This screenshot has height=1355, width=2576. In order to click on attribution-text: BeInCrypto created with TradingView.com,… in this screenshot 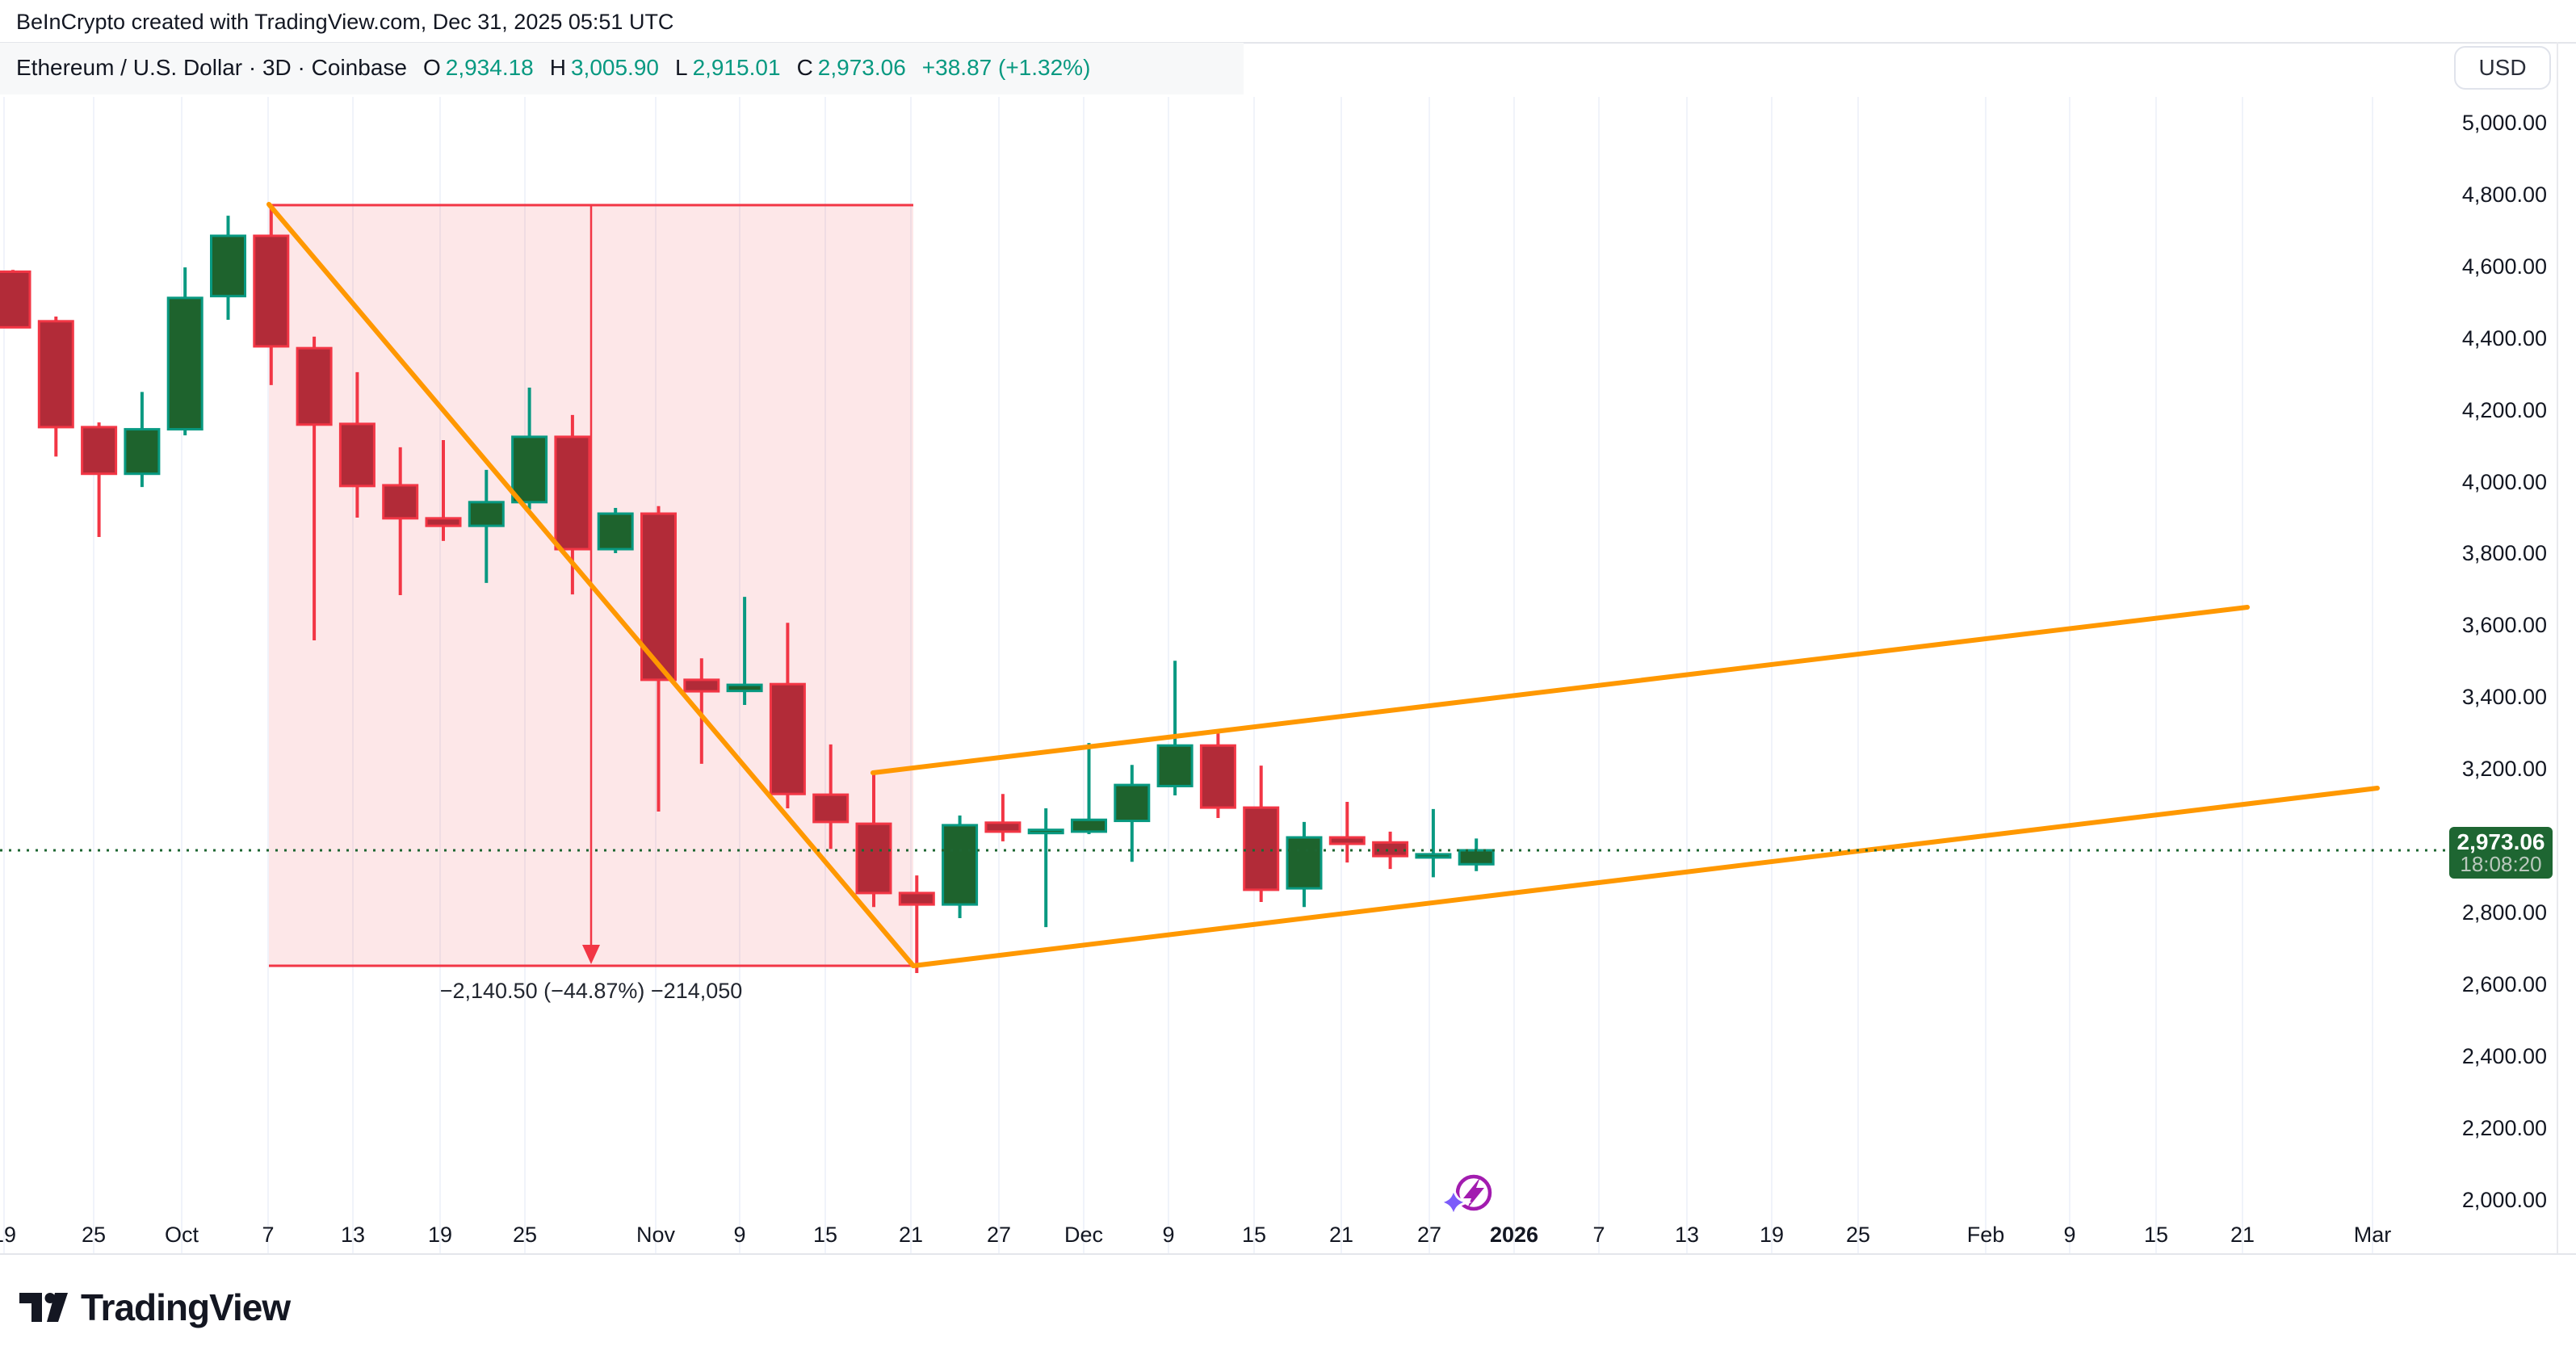, I will do `click(345, 22)`.